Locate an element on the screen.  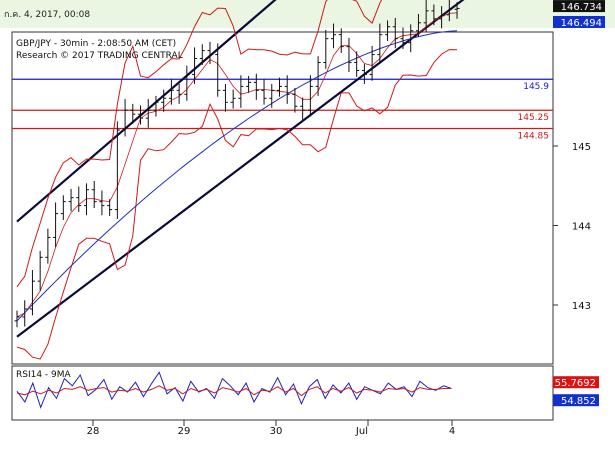
rsi-tag-0-bg is located at coordinates (576, 382).